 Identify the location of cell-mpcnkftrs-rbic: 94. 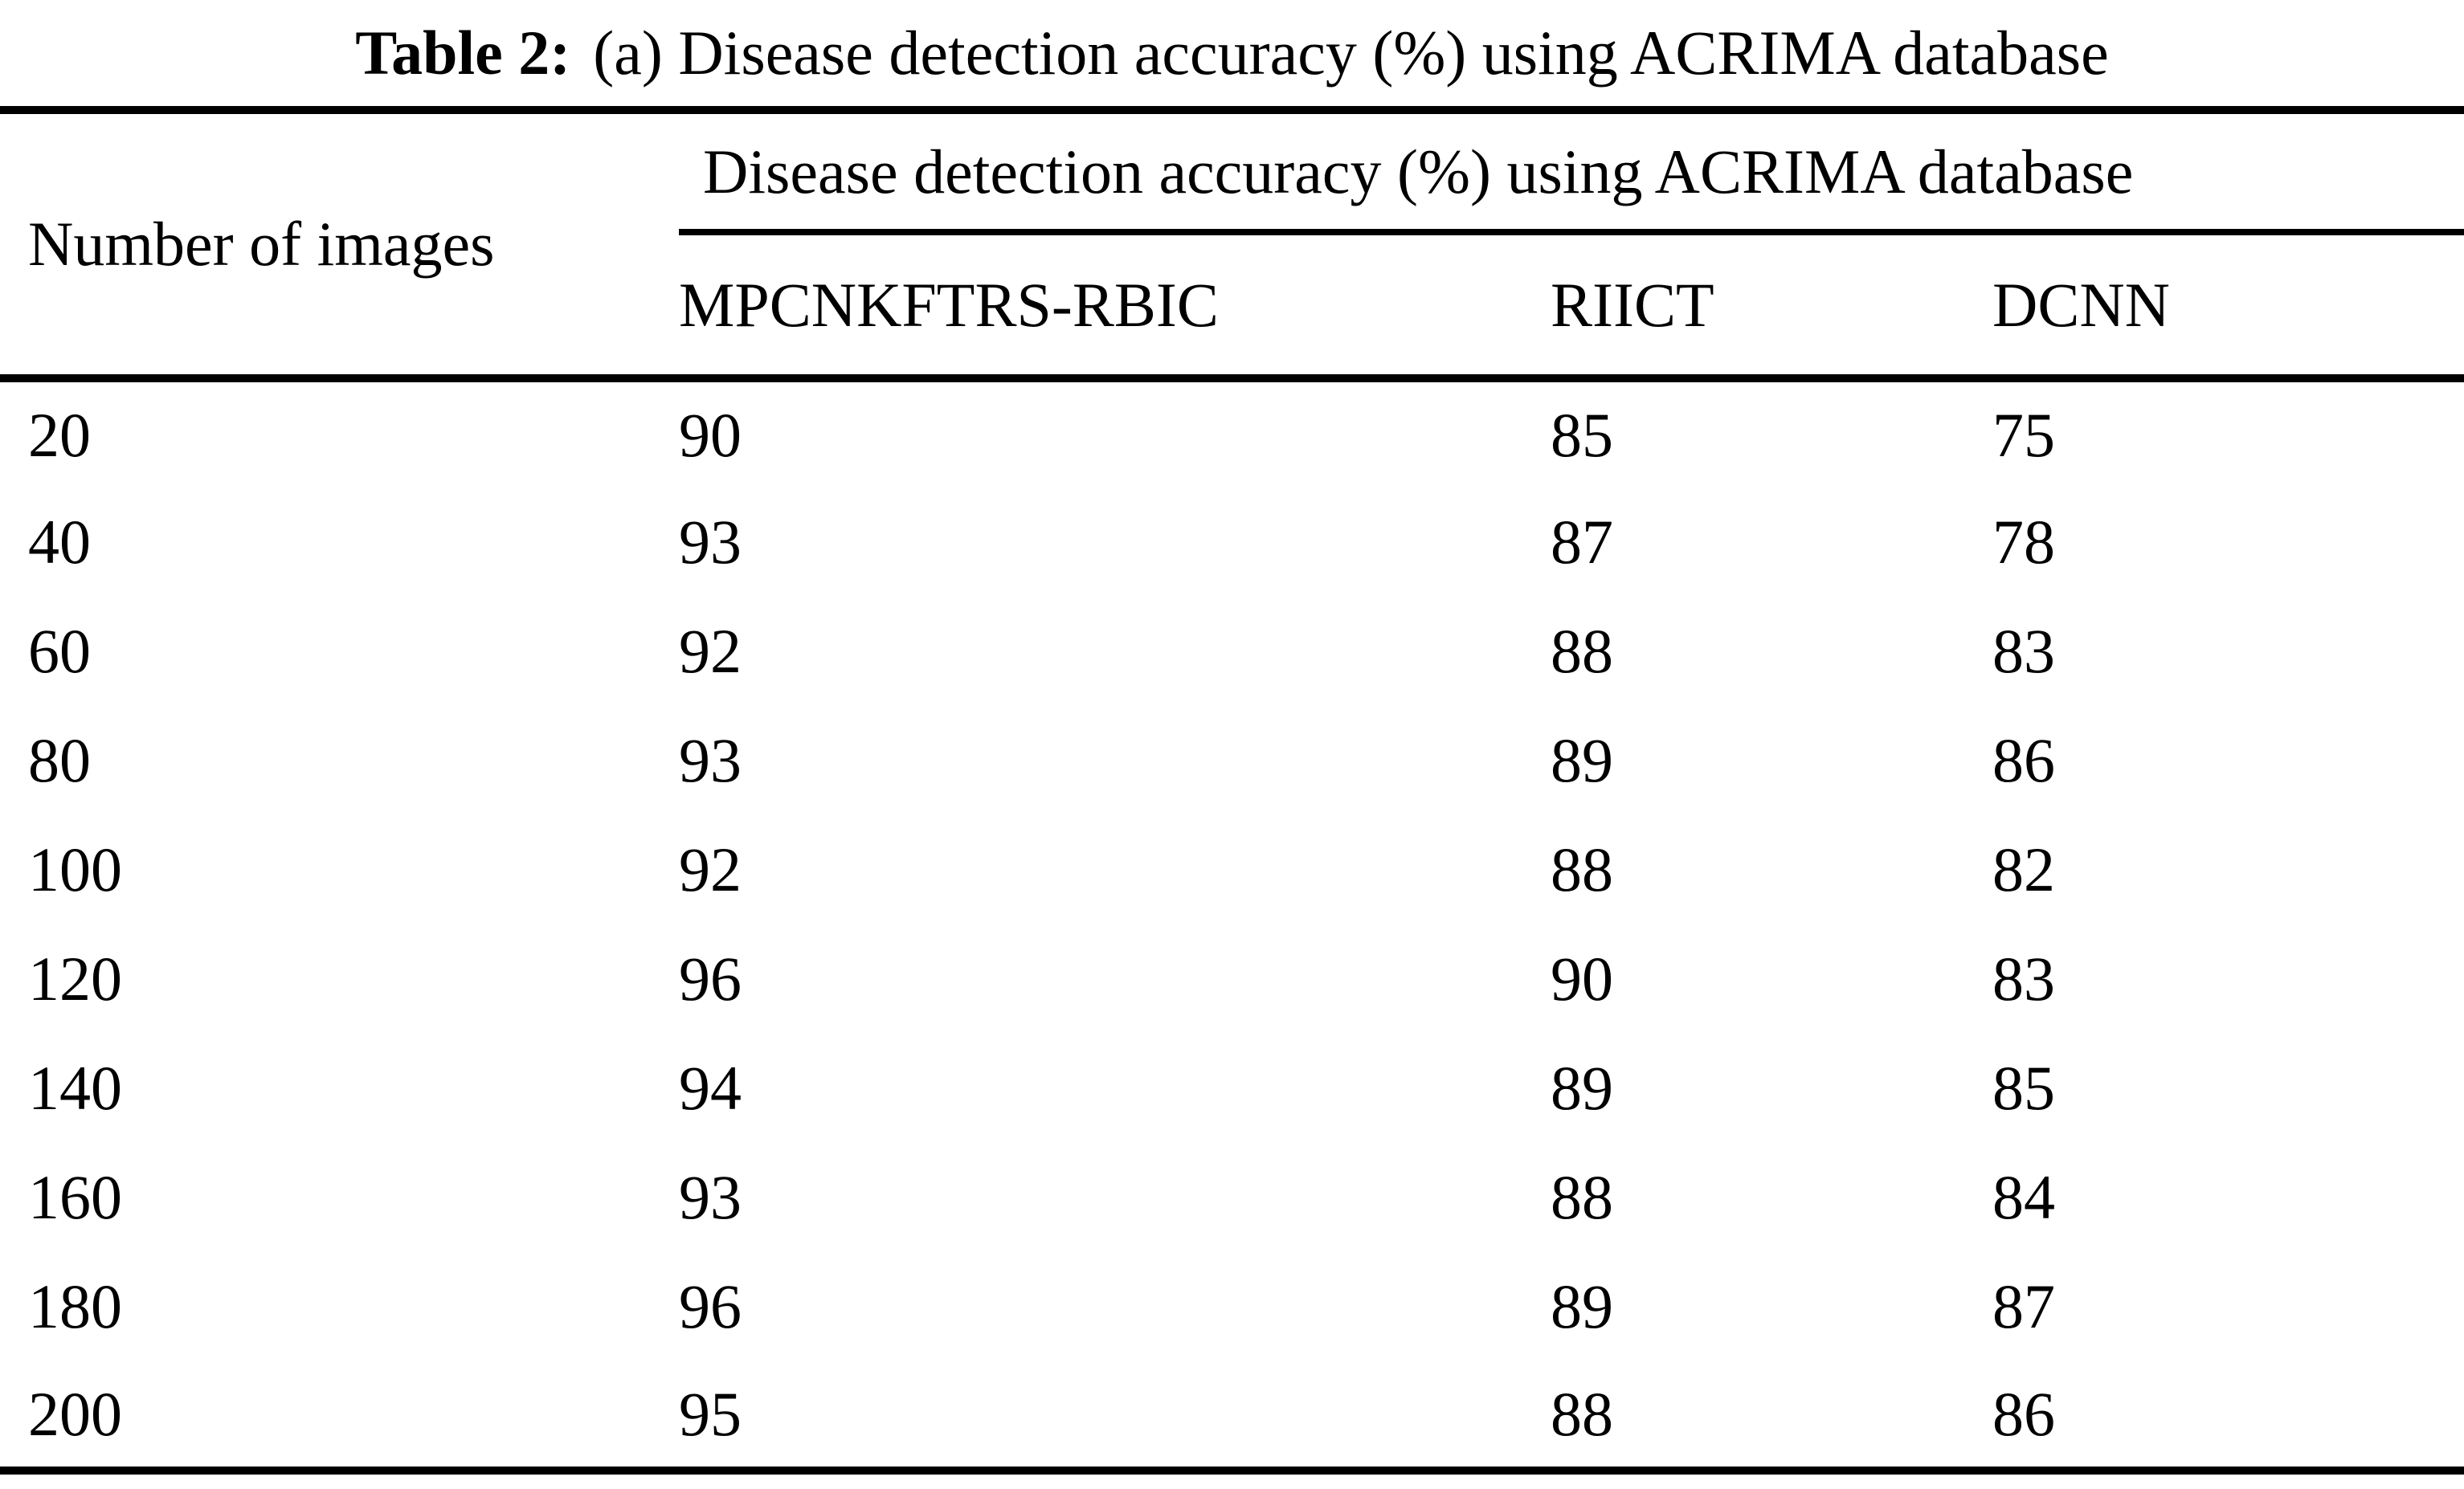
(711, 1088).